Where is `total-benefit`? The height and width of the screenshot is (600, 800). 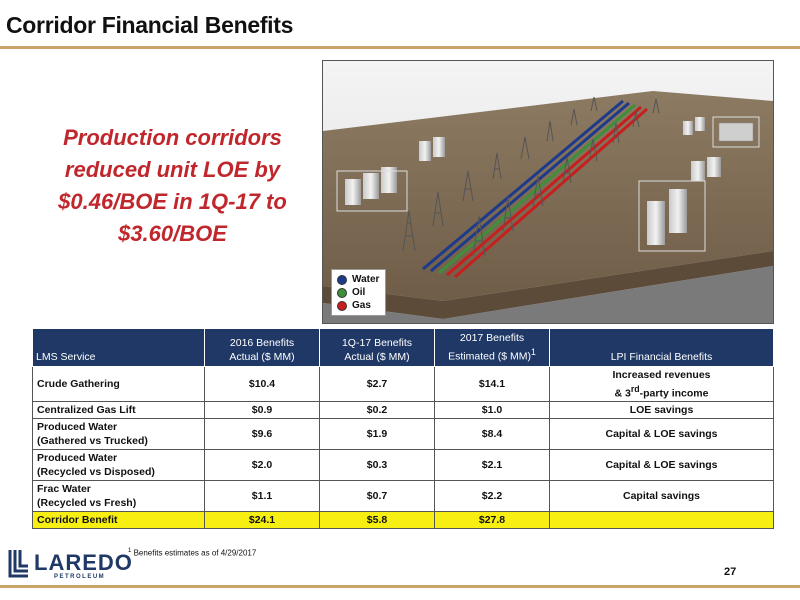 total-benefit is located at coordinates (661, 520).